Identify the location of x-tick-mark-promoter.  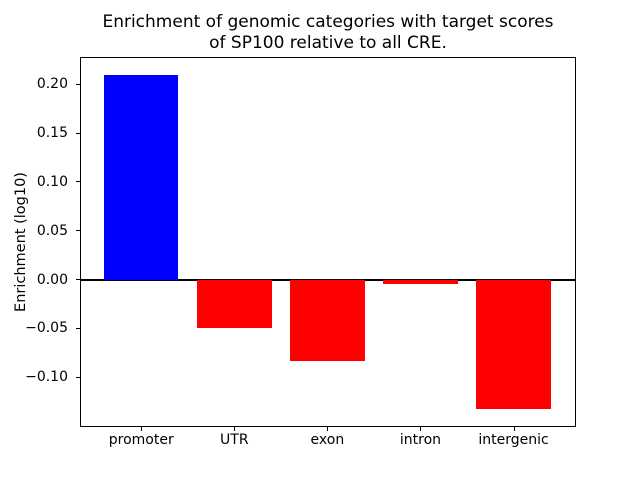
(142, 429).